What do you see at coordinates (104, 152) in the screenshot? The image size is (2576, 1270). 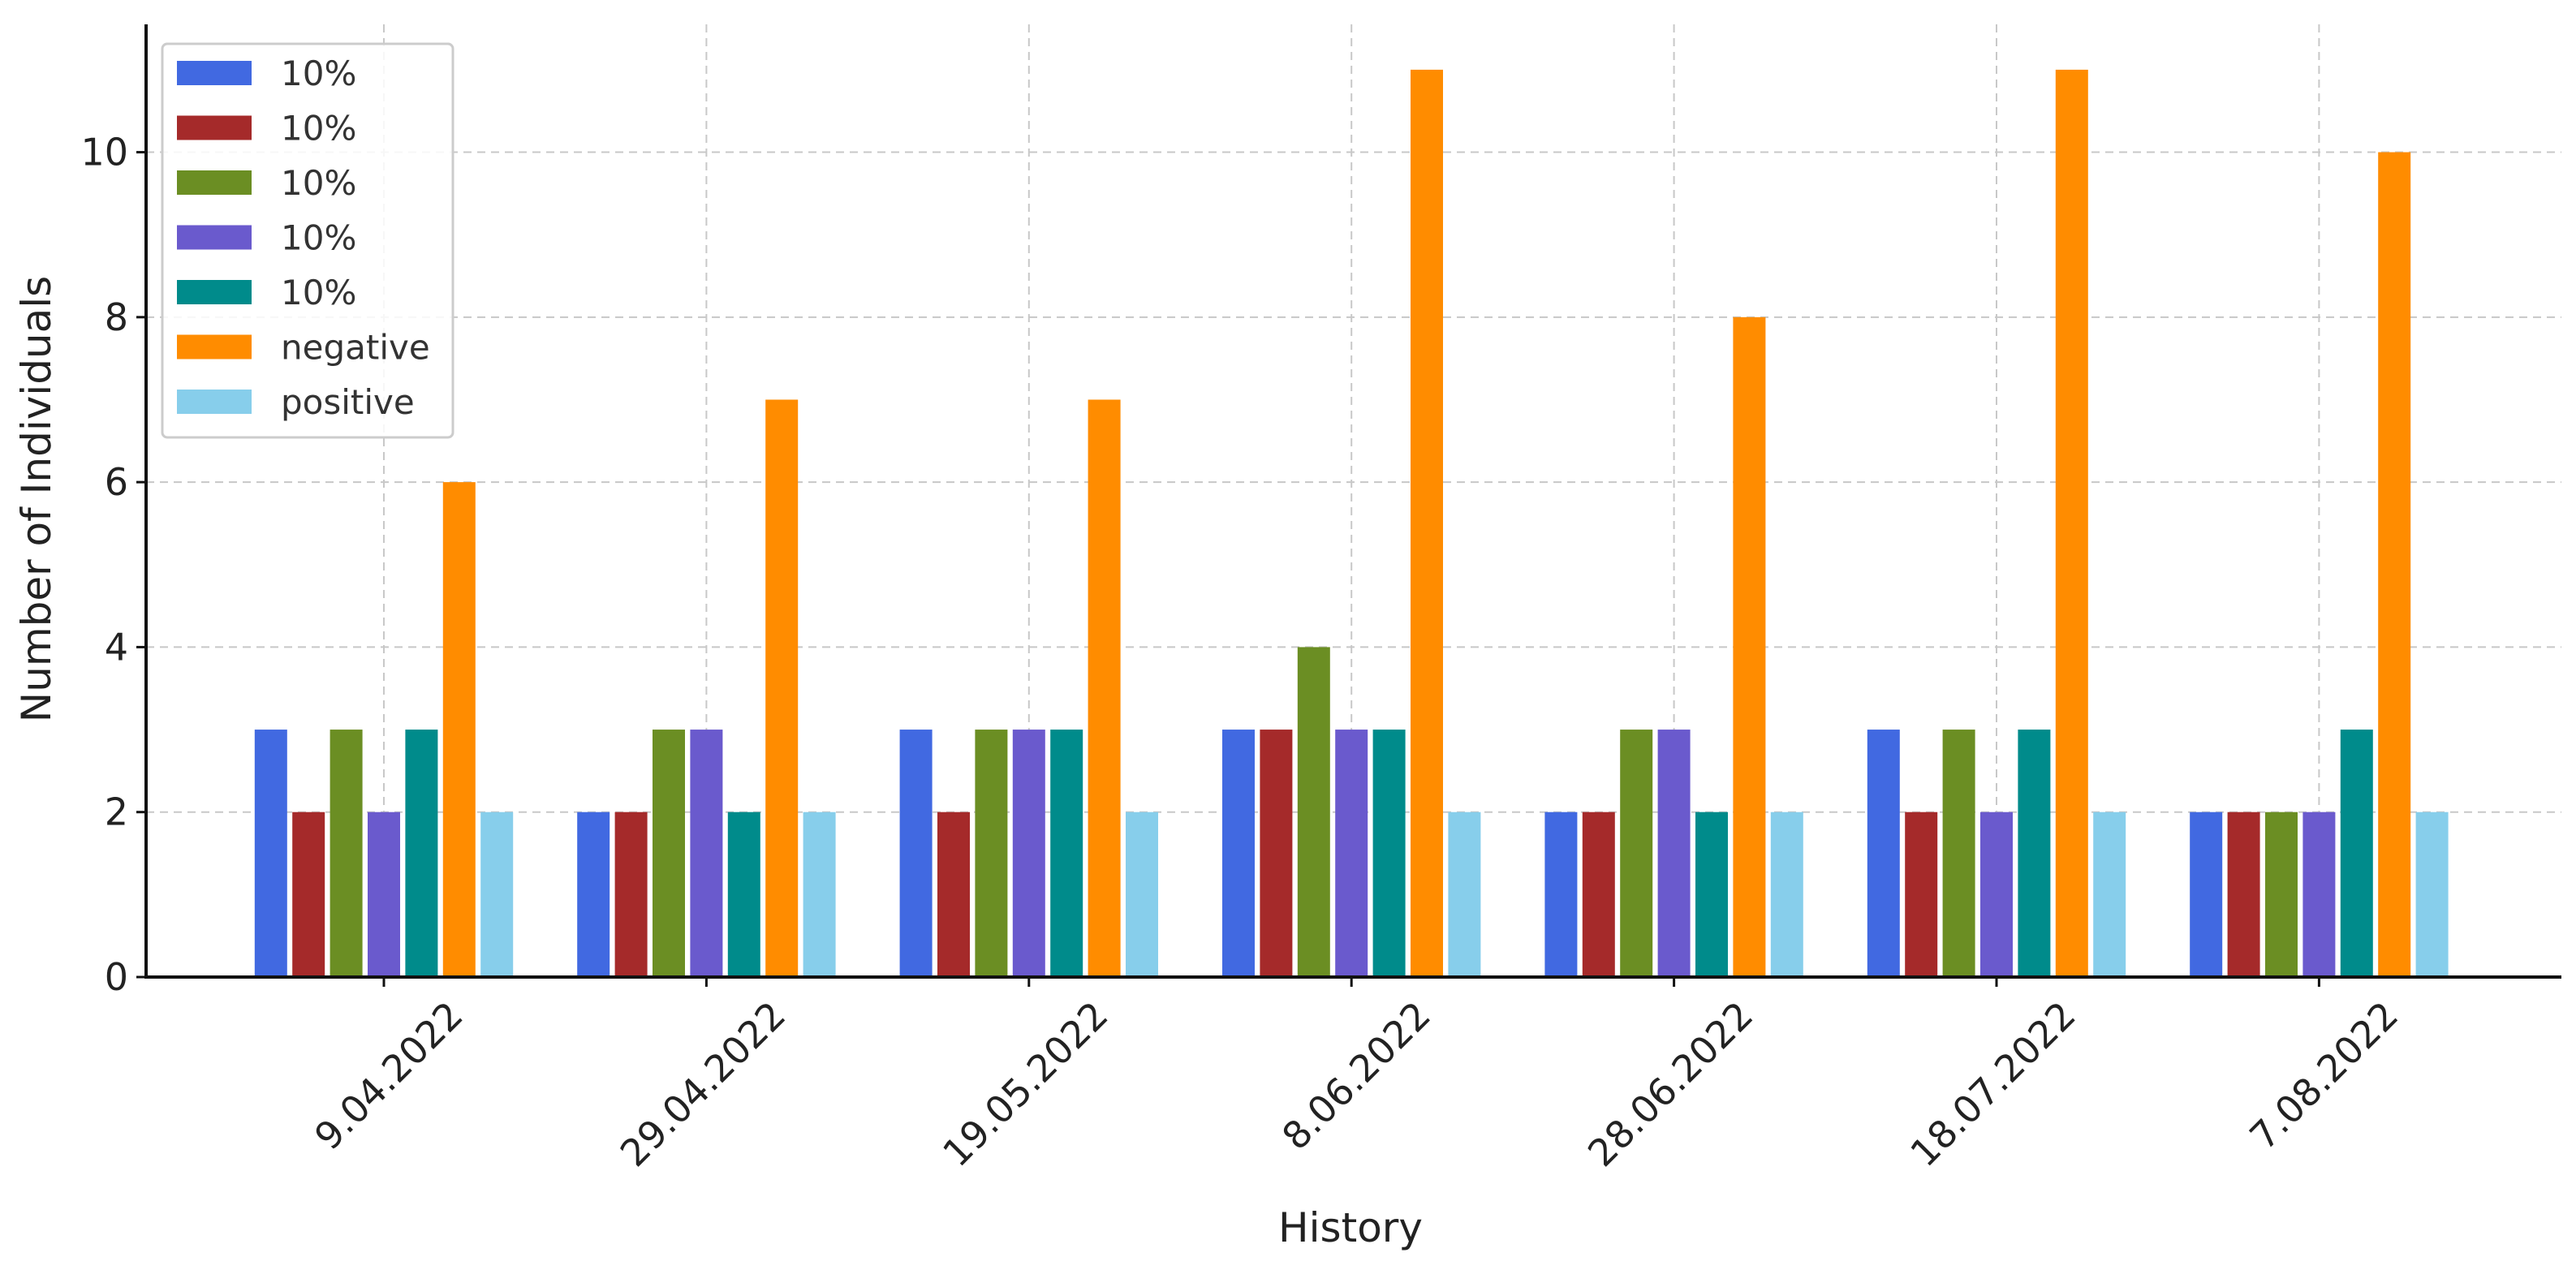 I see `y-tick-label: 10` at bounding box center [104, 152].